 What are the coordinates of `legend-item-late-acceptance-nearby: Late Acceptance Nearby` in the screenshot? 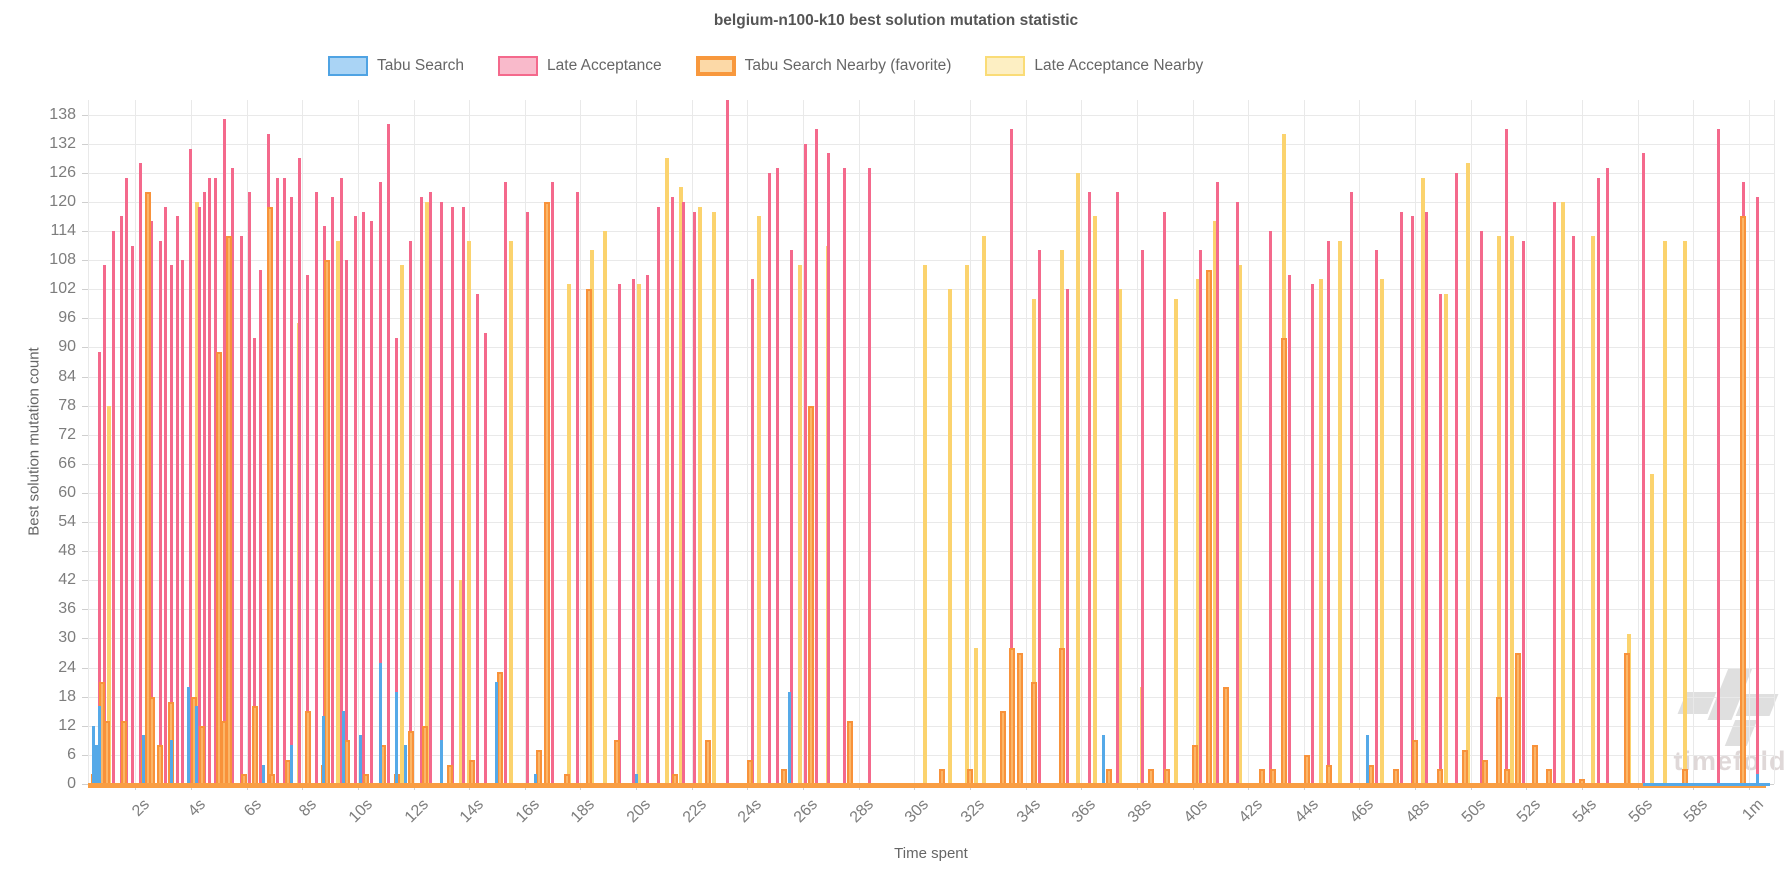 It's located at (1094, 66).